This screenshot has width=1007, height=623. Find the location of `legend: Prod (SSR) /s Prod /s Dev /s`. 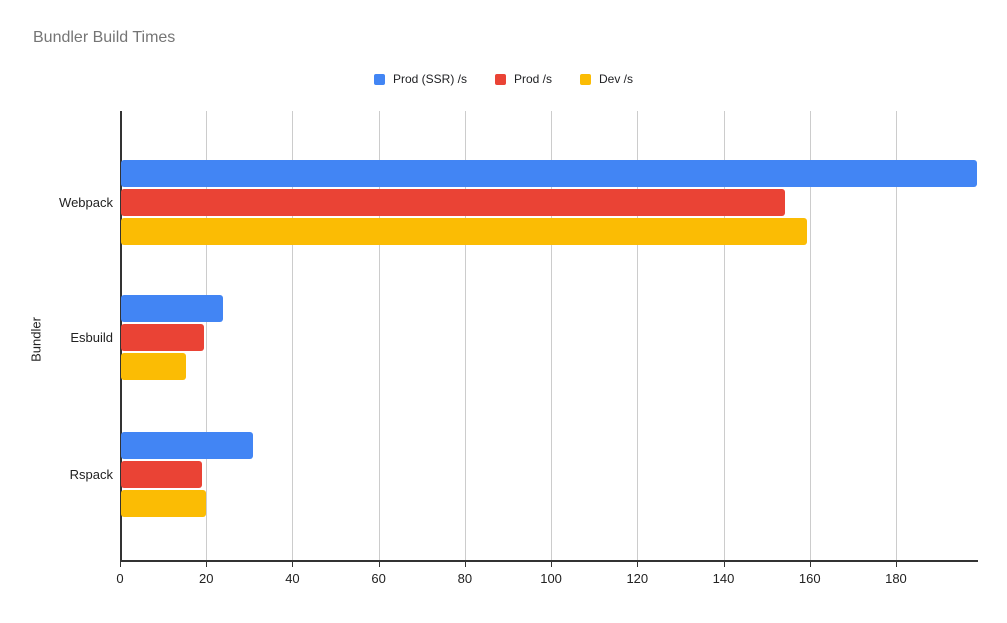

legend: Prod (SSR) /s Prod /s Dev /s is located at coordinates (503, 79).